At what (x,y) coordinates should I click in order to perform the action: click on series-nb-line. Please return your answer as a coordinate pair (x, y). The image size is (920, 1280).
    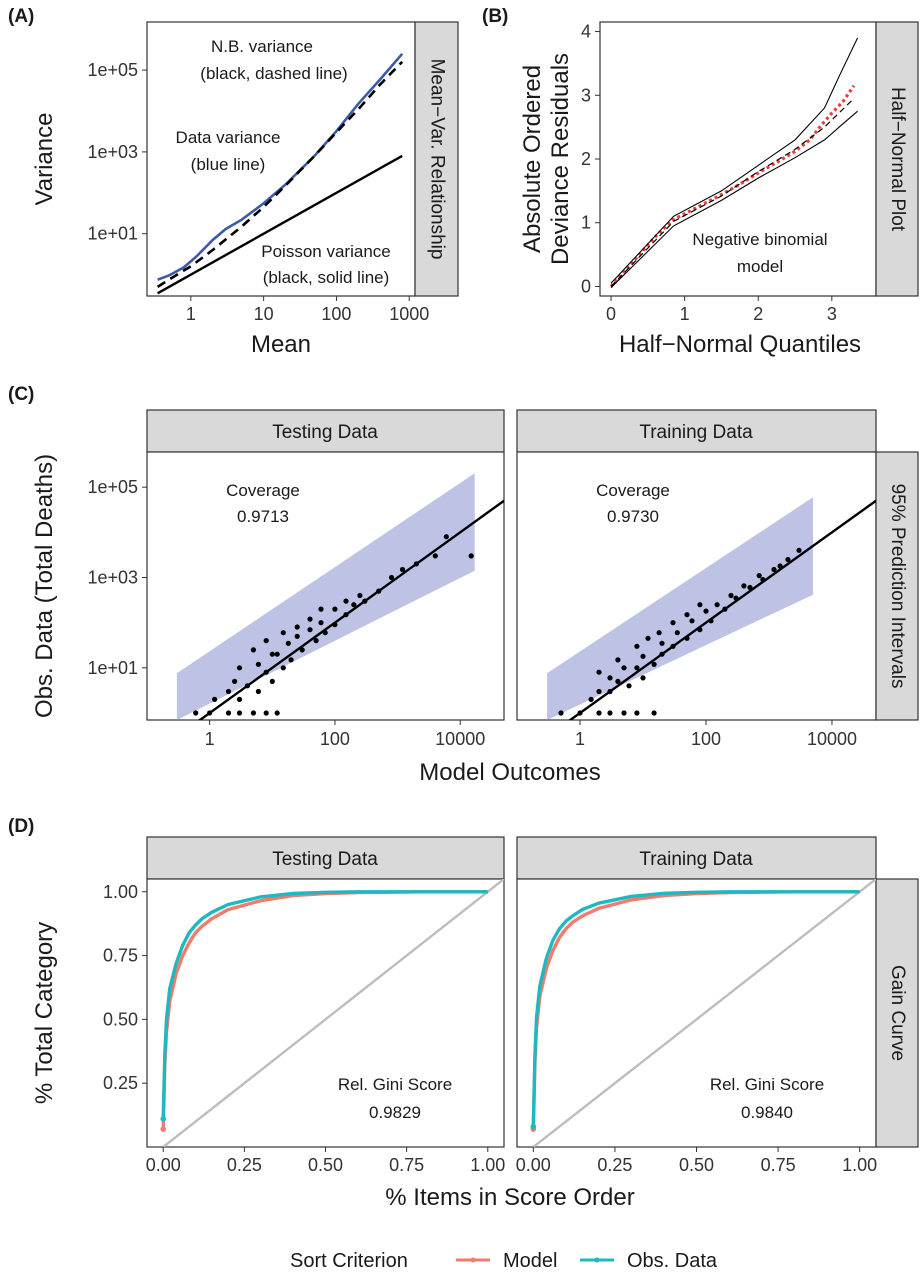
    Looking at the image, I should click on (280, 174).